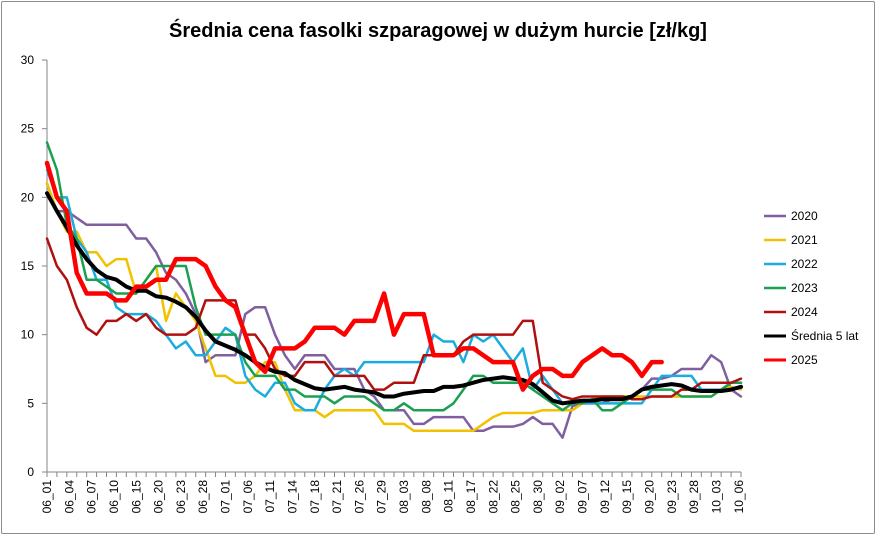 This screenshot has height=537, width=878. Describe the element at coordinates (672, 497) in the screenshot. I see `x-tick-label: 09_23` at that location.